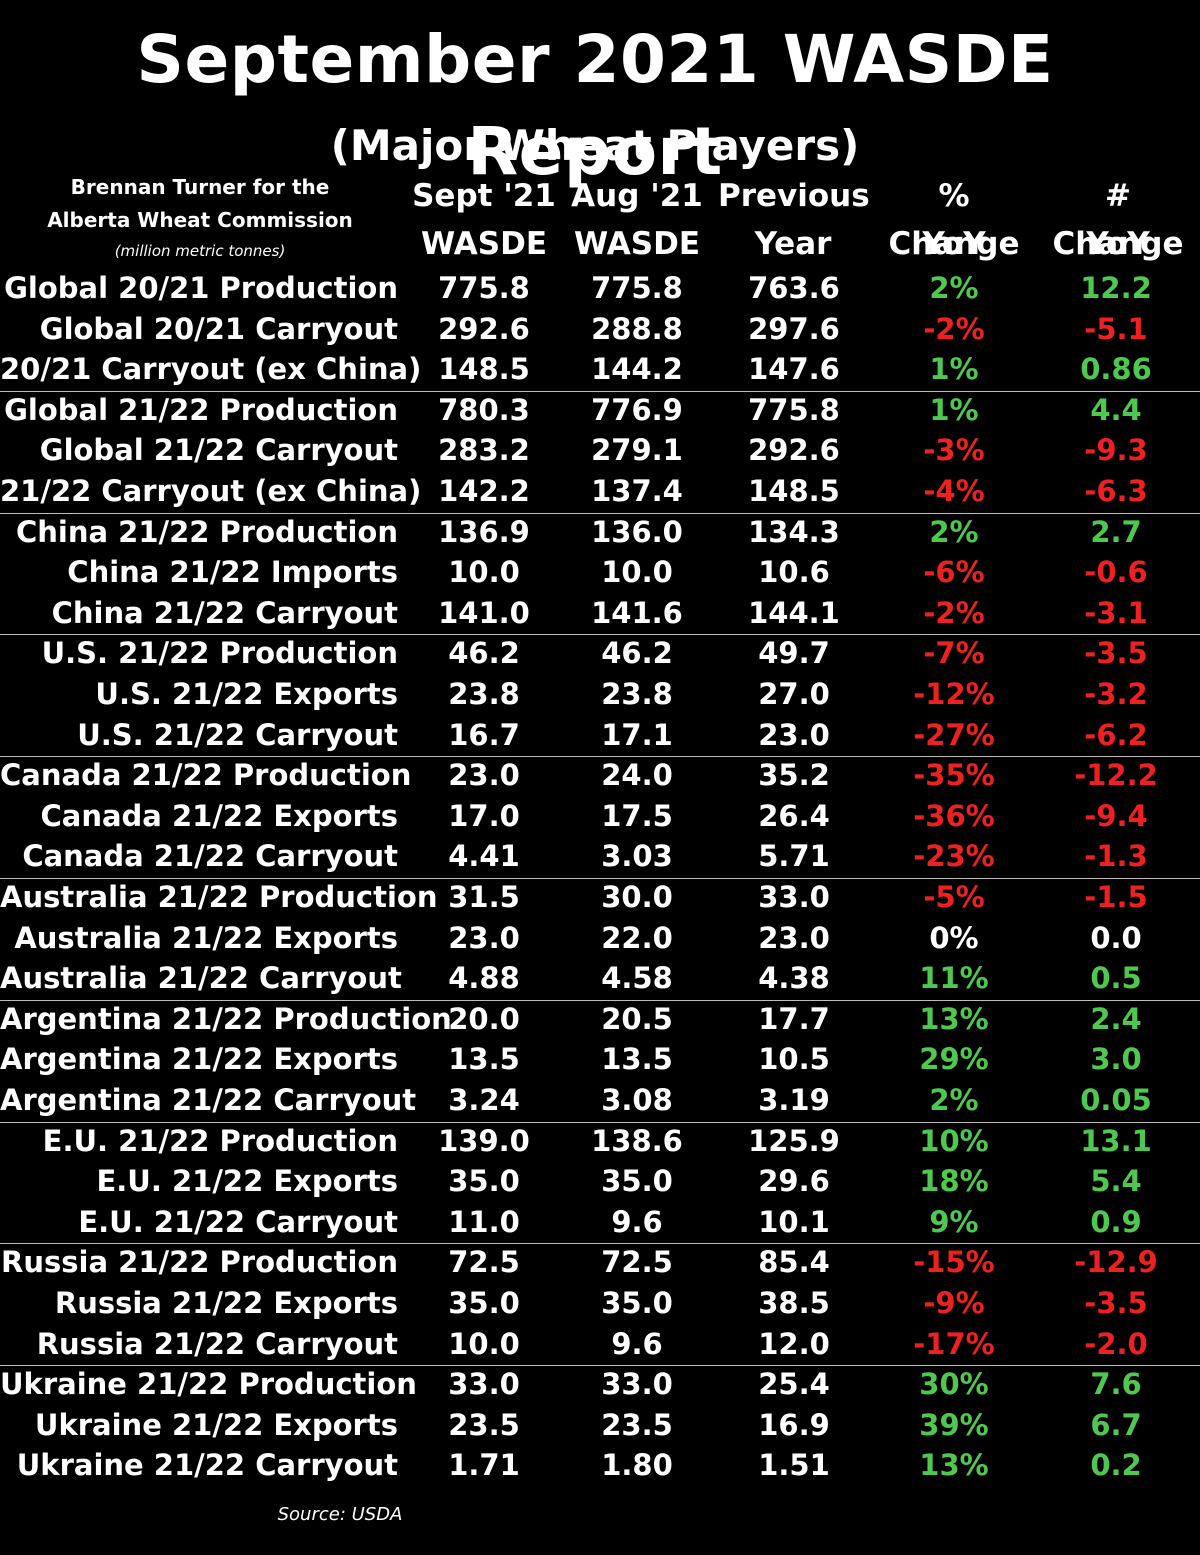 This screenshot has width=1200, height=1555. I want to click on sept-value: 139.0, so click(484, 1140).